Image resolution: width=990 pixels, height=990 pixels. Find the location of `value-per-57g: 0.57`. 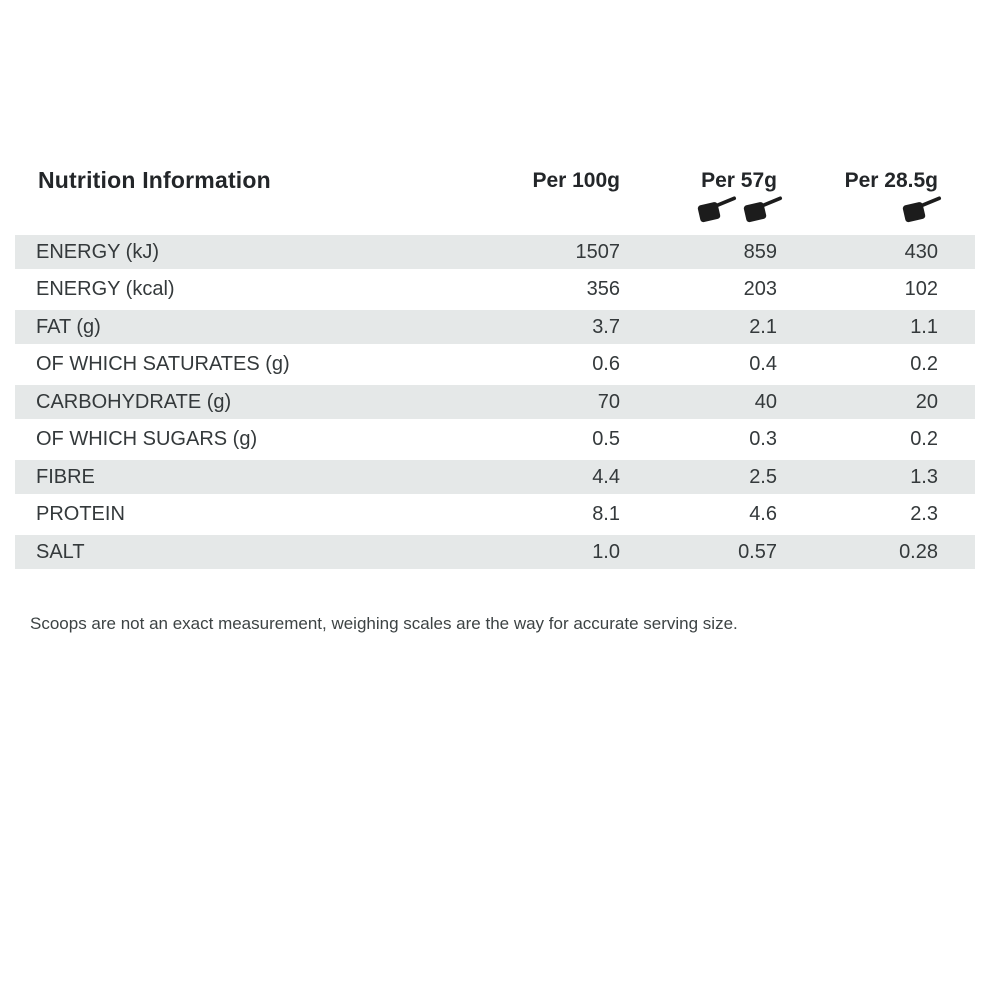

value-per-57g: 0.57 is located at coordinates (757, 551).